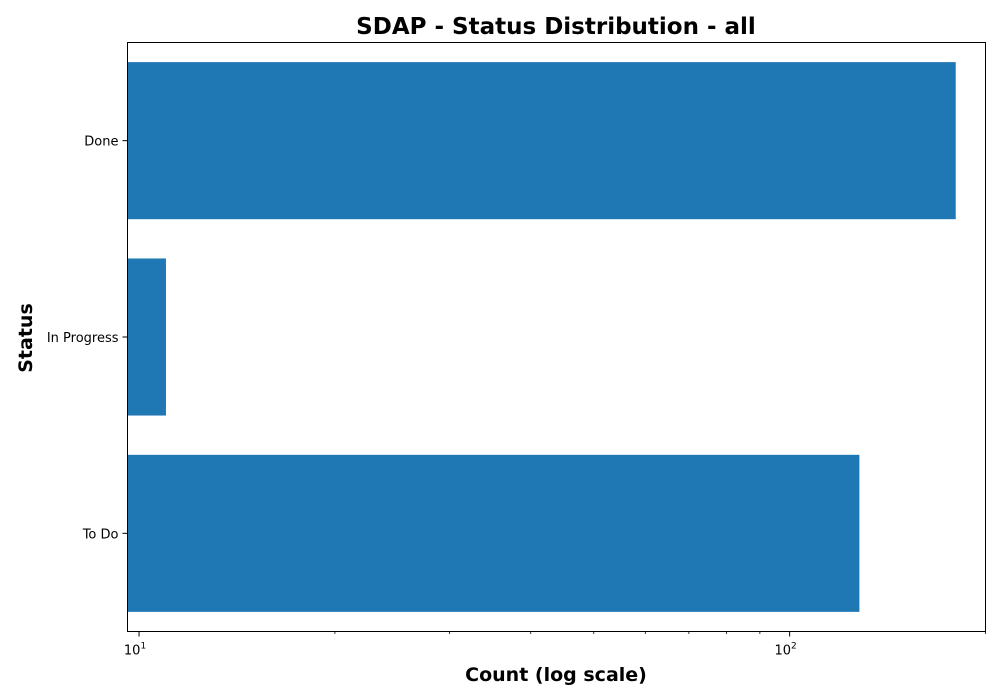 The image size is (1000, 700). Describe the element at coordinates (556, 27) in the screenshot. I see `chart-title: SDAP - Status Distribution - all` at that location.